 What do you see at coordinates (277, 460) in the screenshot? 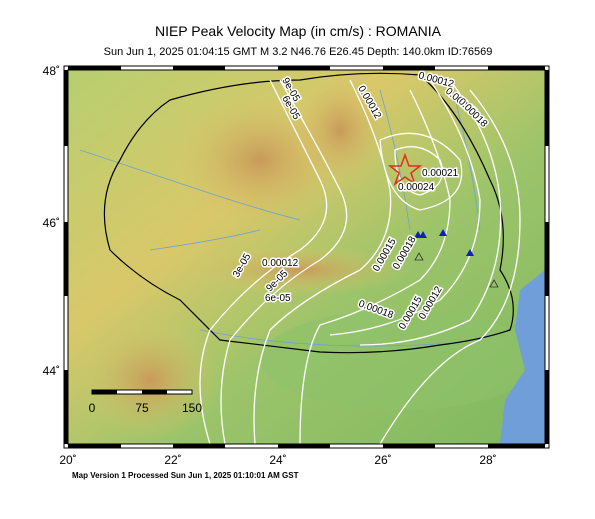
I see `lon-label: 24˚` at bounding box center [277, 460].